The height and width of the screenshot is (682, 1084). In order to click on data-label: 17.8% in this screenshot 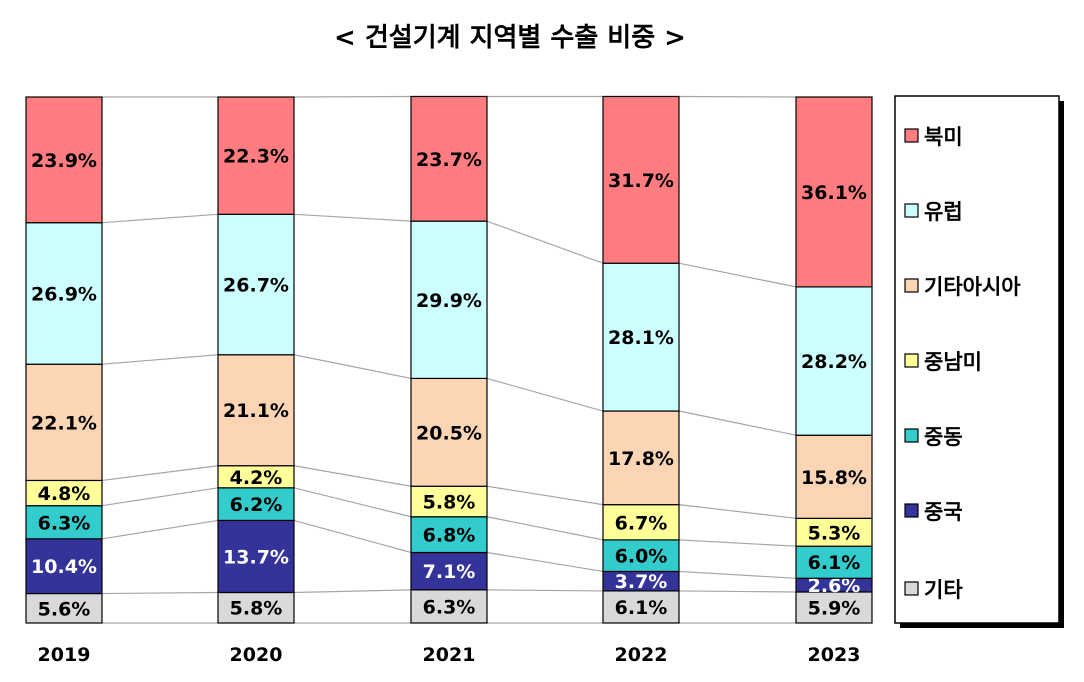, I will do `click(641, 459)`.